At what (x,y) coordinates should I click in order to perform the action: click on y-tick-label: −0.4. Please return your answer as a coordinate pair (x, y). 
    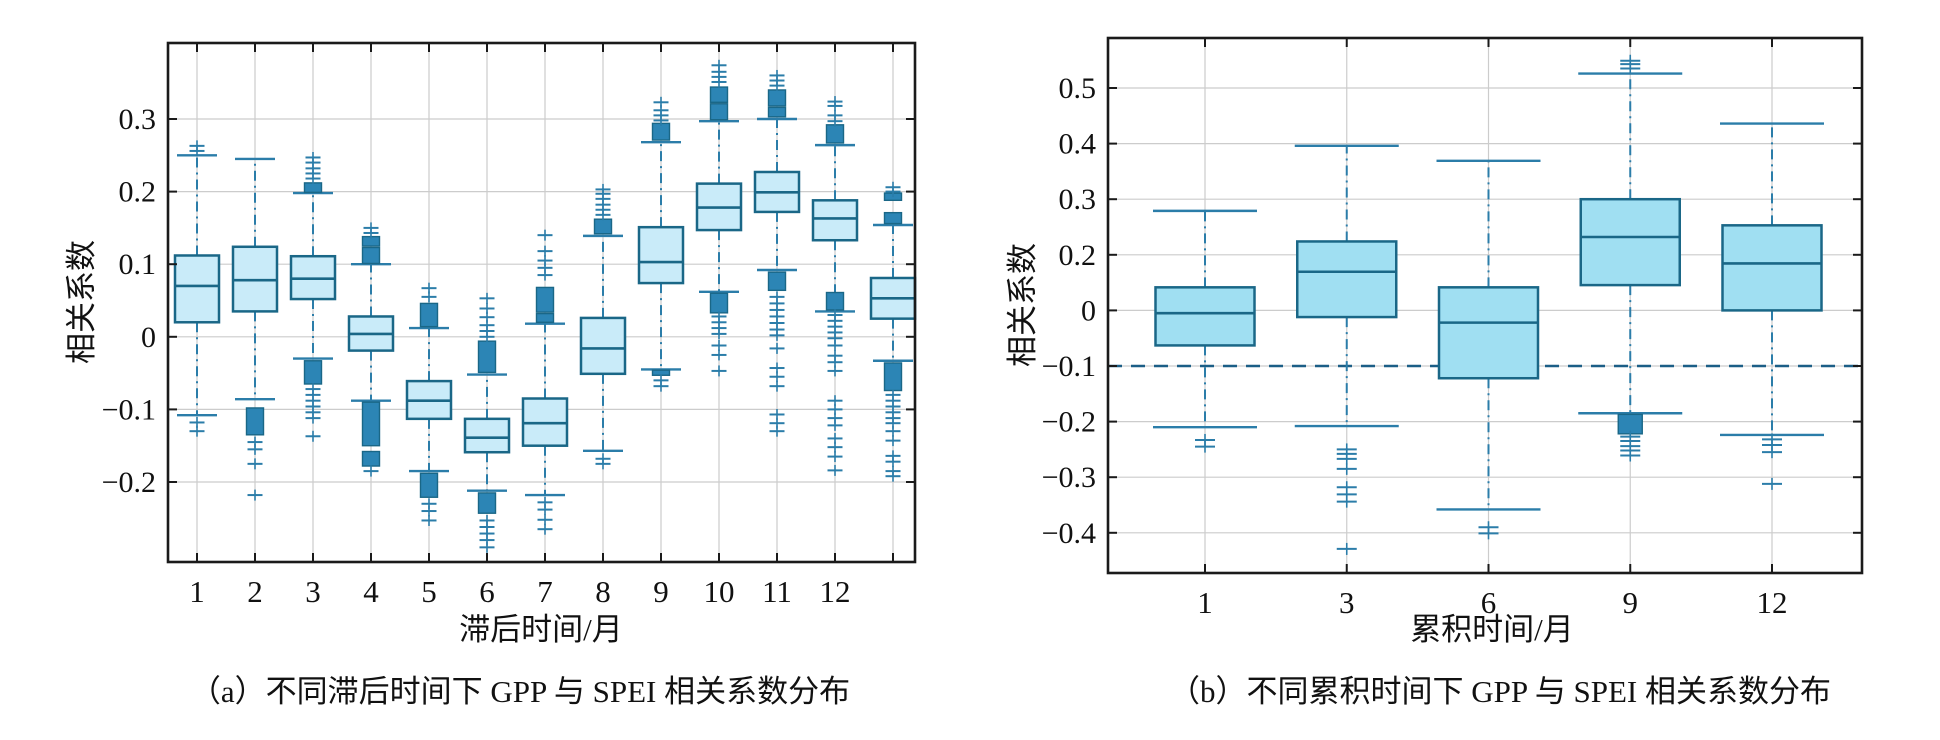
    Looking at the image, I should click on (1069, 533).